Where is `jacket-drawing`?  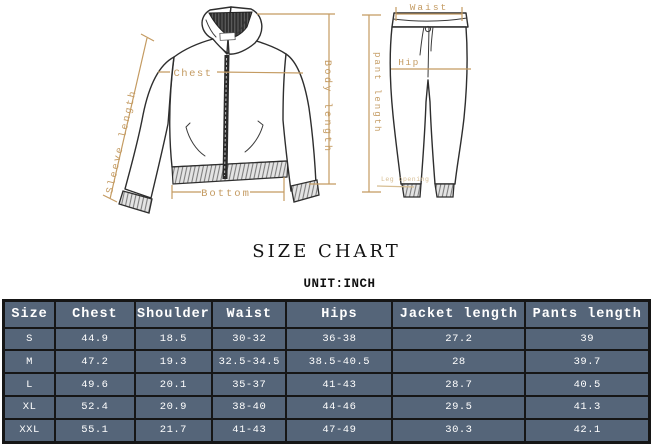 jacket-drawing is located at coordinates (219, 110).